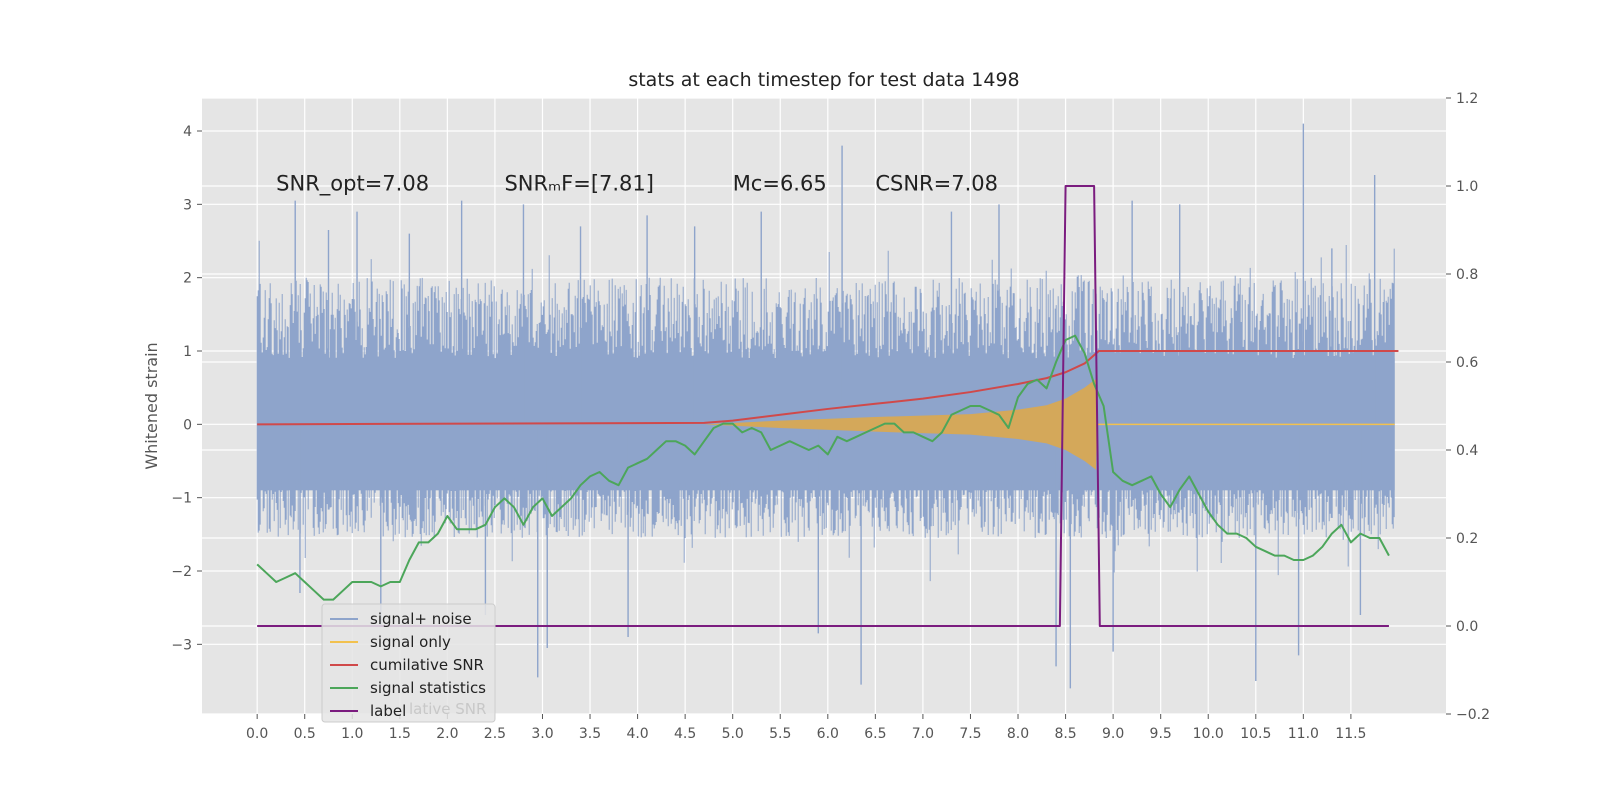  Describe the element at coordinates (637, 734) in the screenshot. I see `x-tick-label: 4.0` at that location.